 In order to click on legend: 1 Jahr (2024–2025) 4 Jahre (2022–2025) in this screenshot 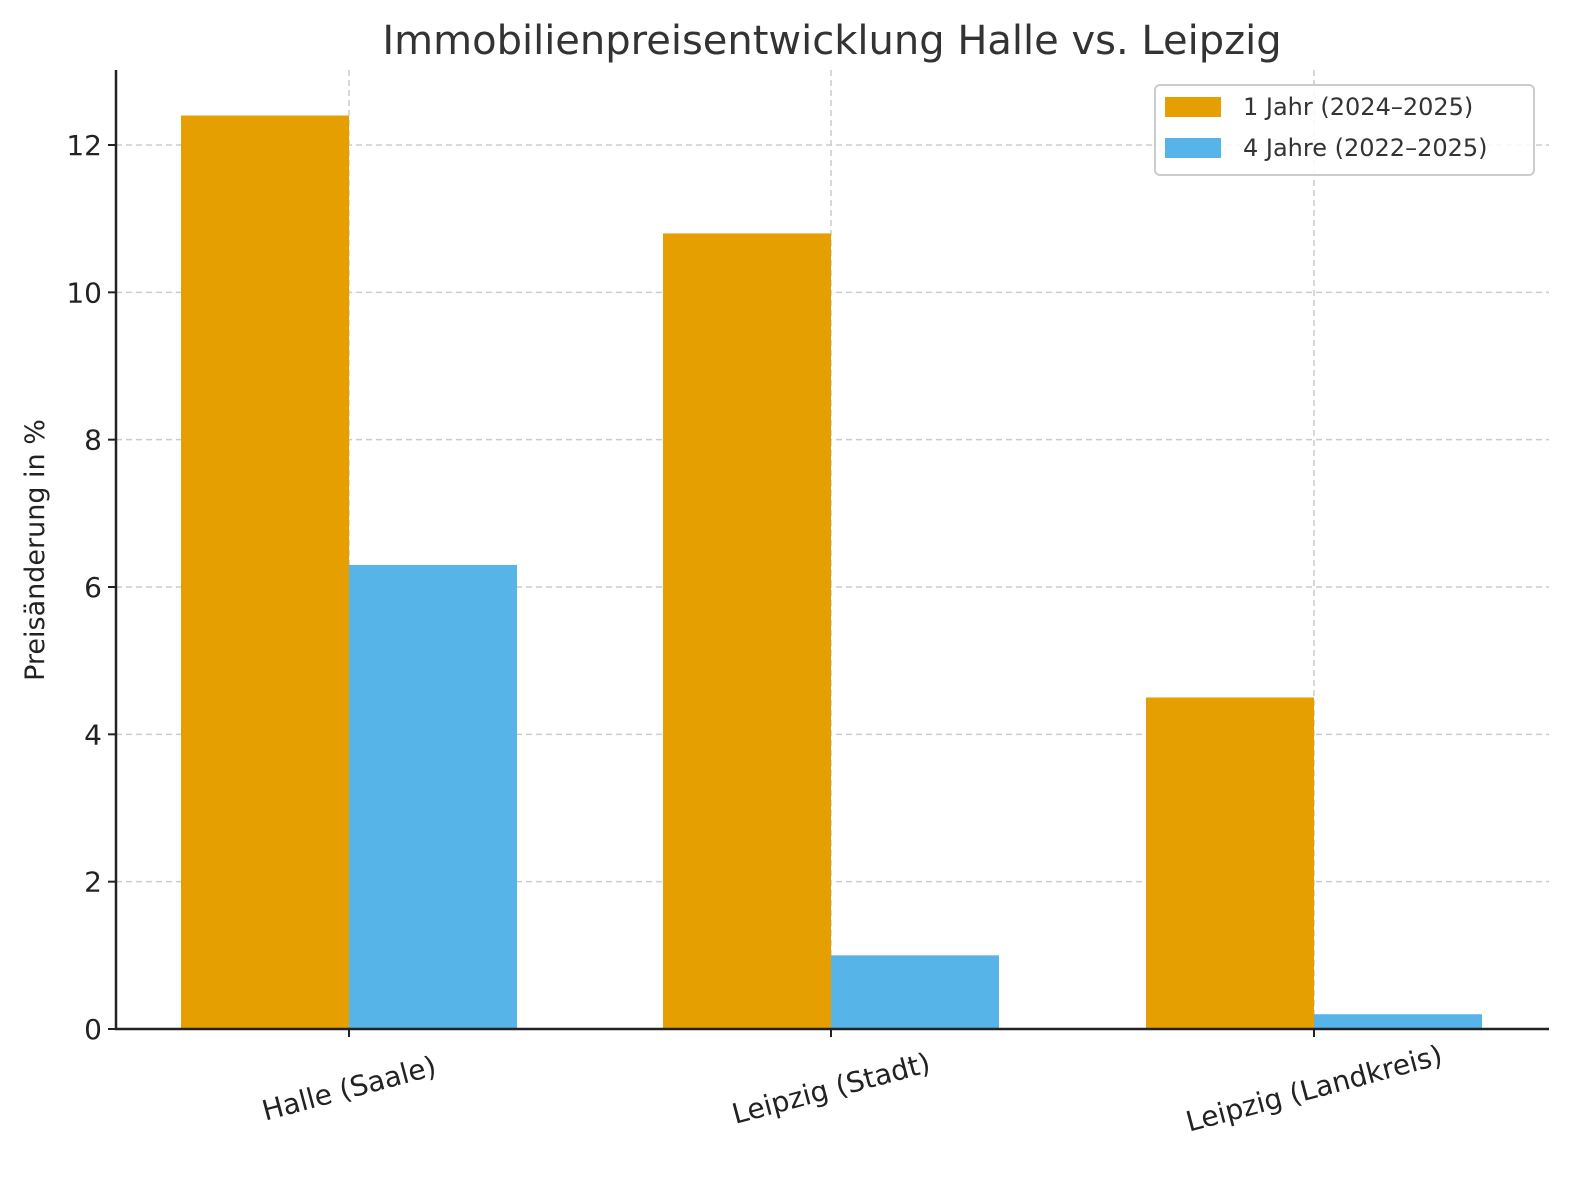, I will do `click(1344, 130)`.